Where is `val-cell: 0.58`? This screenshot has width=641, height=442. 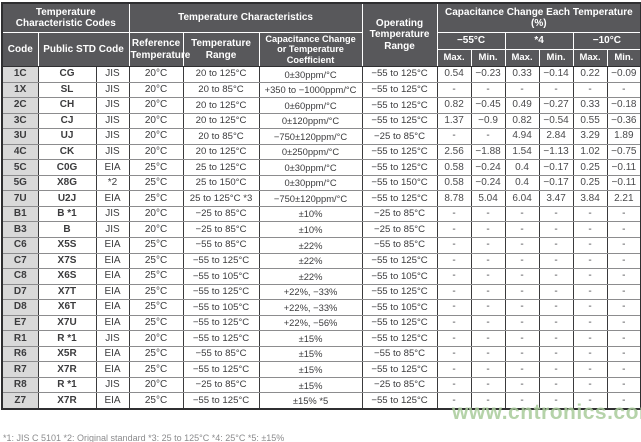 val-cell: 0.58 is located at coordinates (454, 167).